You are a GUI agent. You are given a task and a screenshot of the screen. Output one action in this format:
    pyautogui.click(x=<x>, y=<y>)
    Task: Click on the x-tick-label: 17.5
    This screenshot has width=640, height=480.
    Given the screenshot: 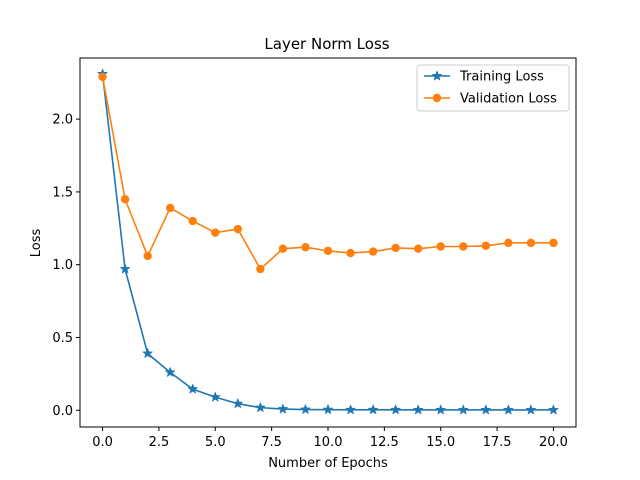 What is the action you would take?
    pyautogui.click(x=497, y=442)
    